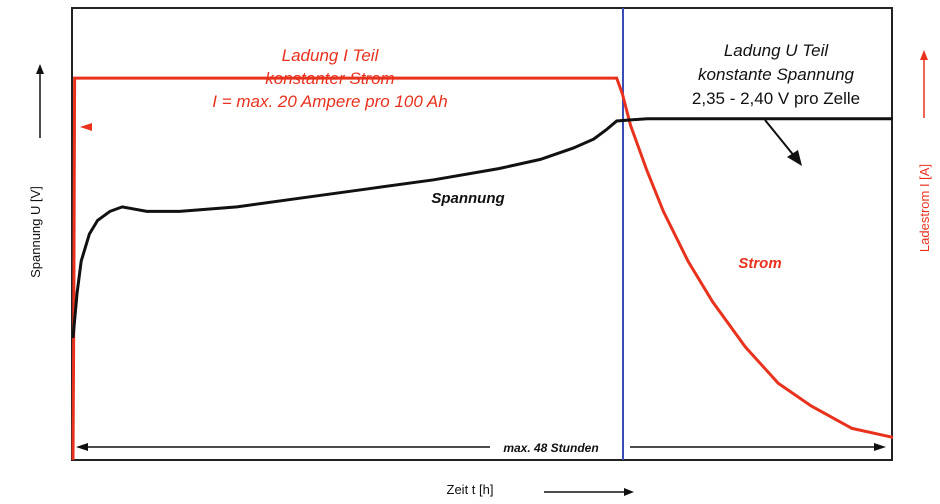 The width and height of the screenshot is (940, 504). Describe the element at coordinates (40, 69) in the screenshot. I see `y-axis-left-arrowhead` at that location.